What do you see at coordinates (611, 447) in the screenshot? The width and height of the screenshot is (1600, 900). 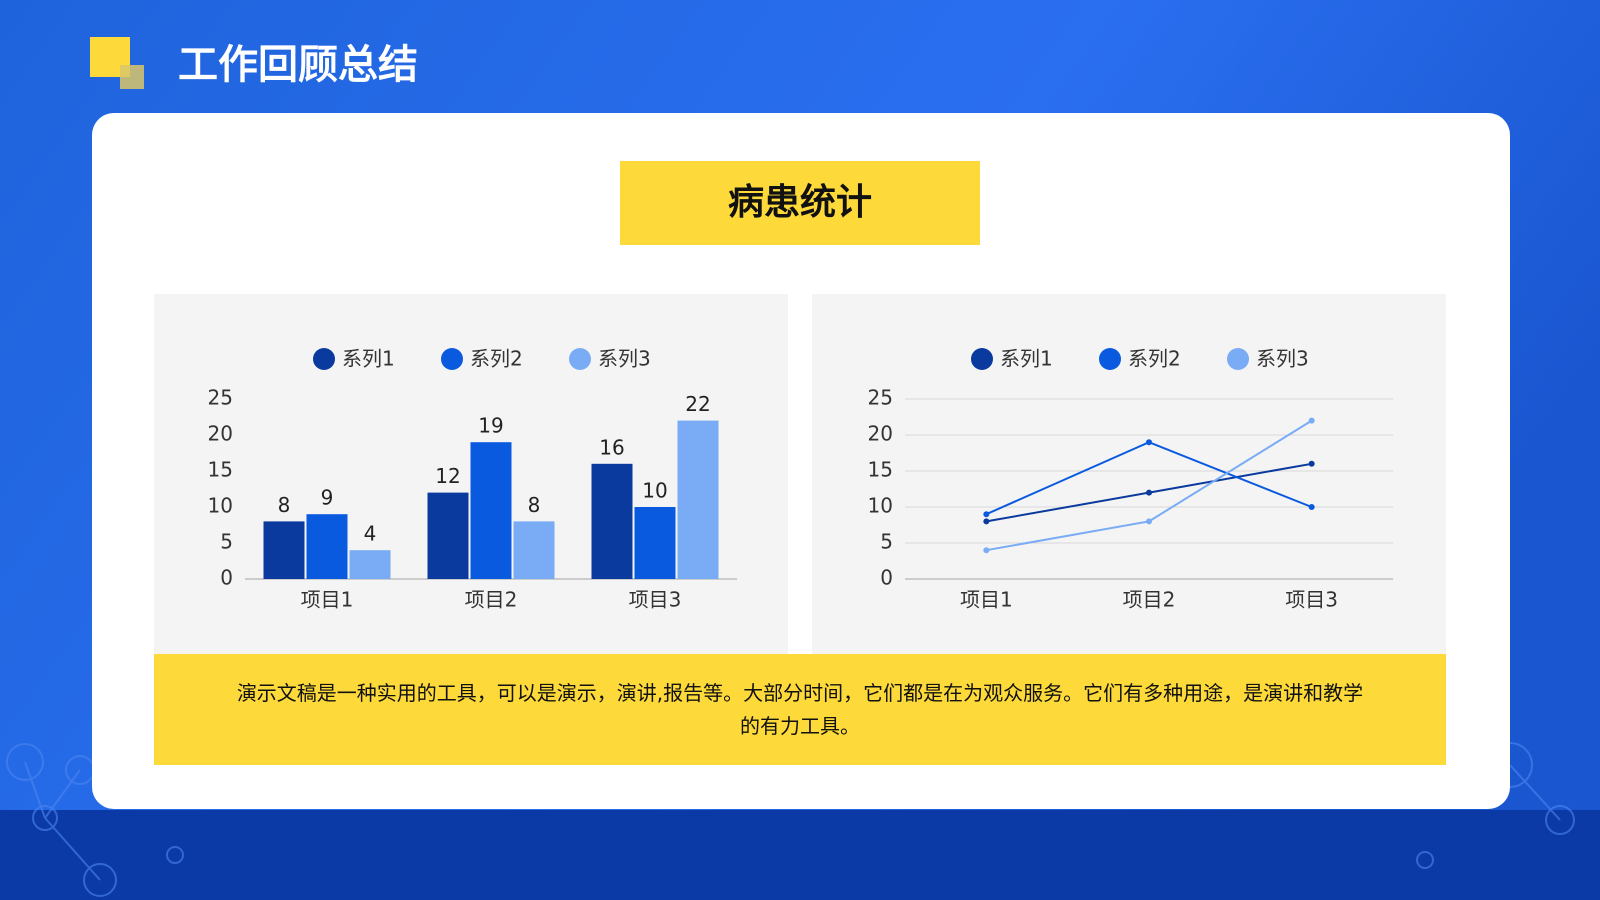 I see `data-label: 16` at bounding box center [611, 447].